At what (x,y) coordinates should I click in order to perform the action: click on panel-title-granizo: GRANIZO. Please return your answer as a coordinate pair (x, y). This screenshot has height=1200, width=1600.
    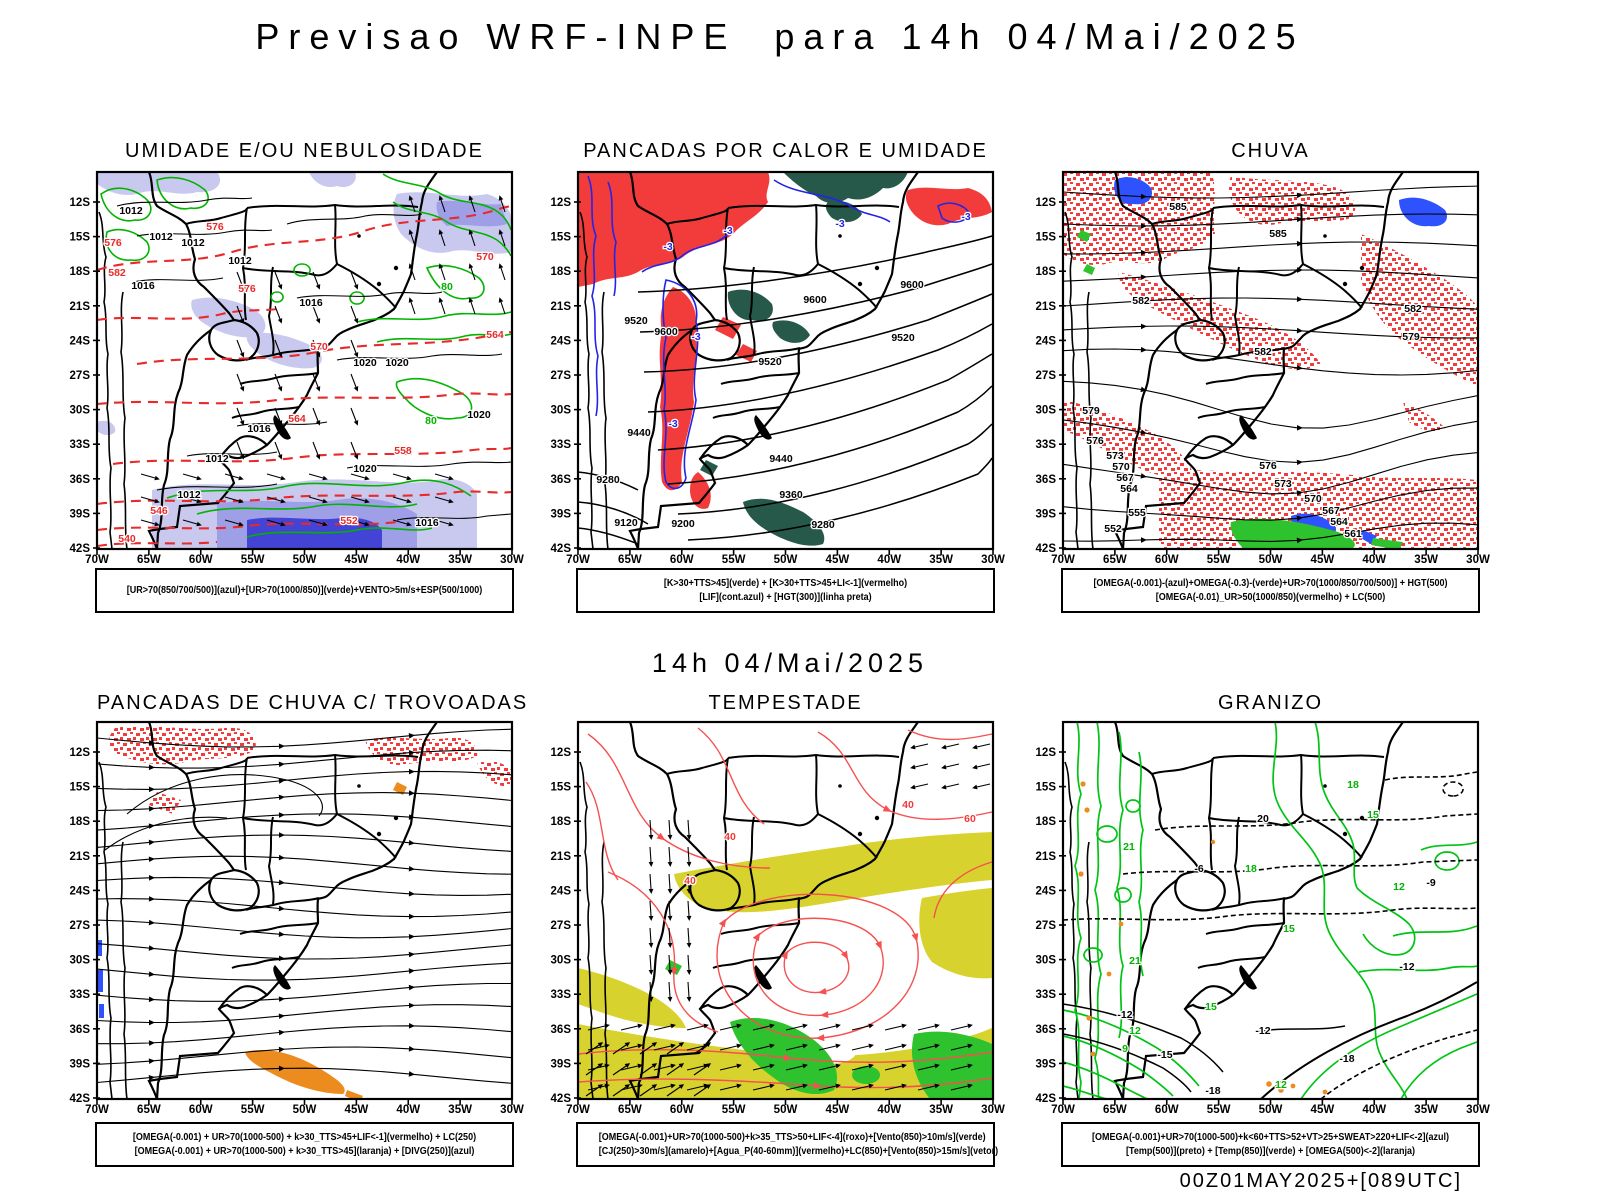
    Looking at the image, I should click on (1270, 703).